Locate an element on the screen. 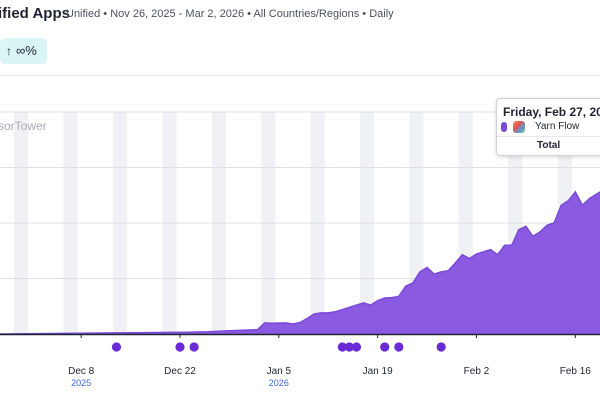 The width and height of the screenshot is (600, 400). tooltip-app-name: Yarn Flow is located at coordinates (557, 126).